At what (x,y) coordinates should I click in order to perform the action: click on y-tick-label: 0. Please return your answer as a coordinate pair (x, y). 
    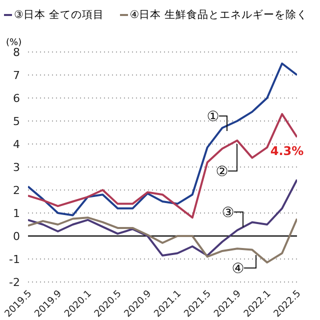
    Looking at the image, I should click on (16, 236).